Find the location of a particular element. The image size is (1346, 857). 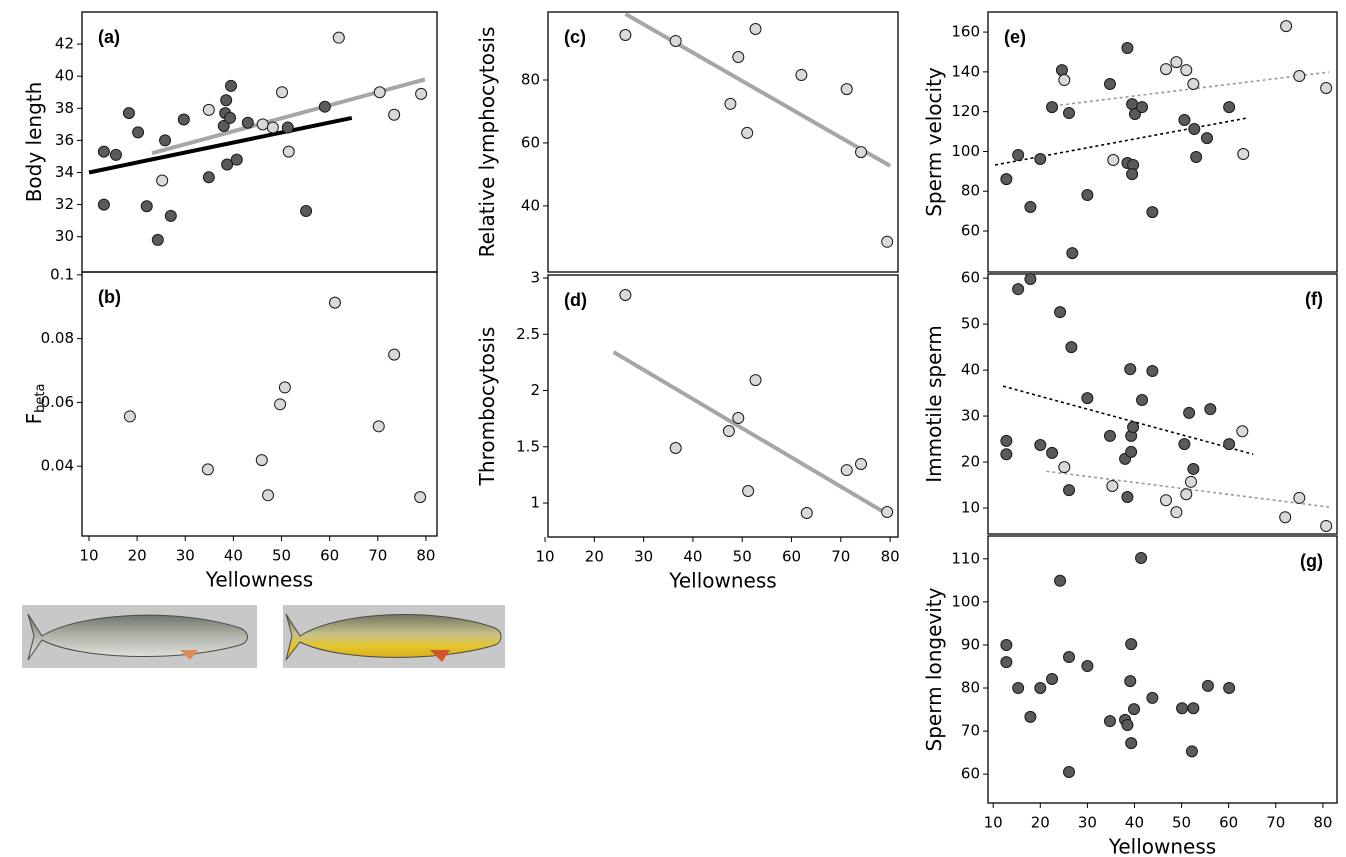

panel-label: (b) is located at coordinates (109, 297).